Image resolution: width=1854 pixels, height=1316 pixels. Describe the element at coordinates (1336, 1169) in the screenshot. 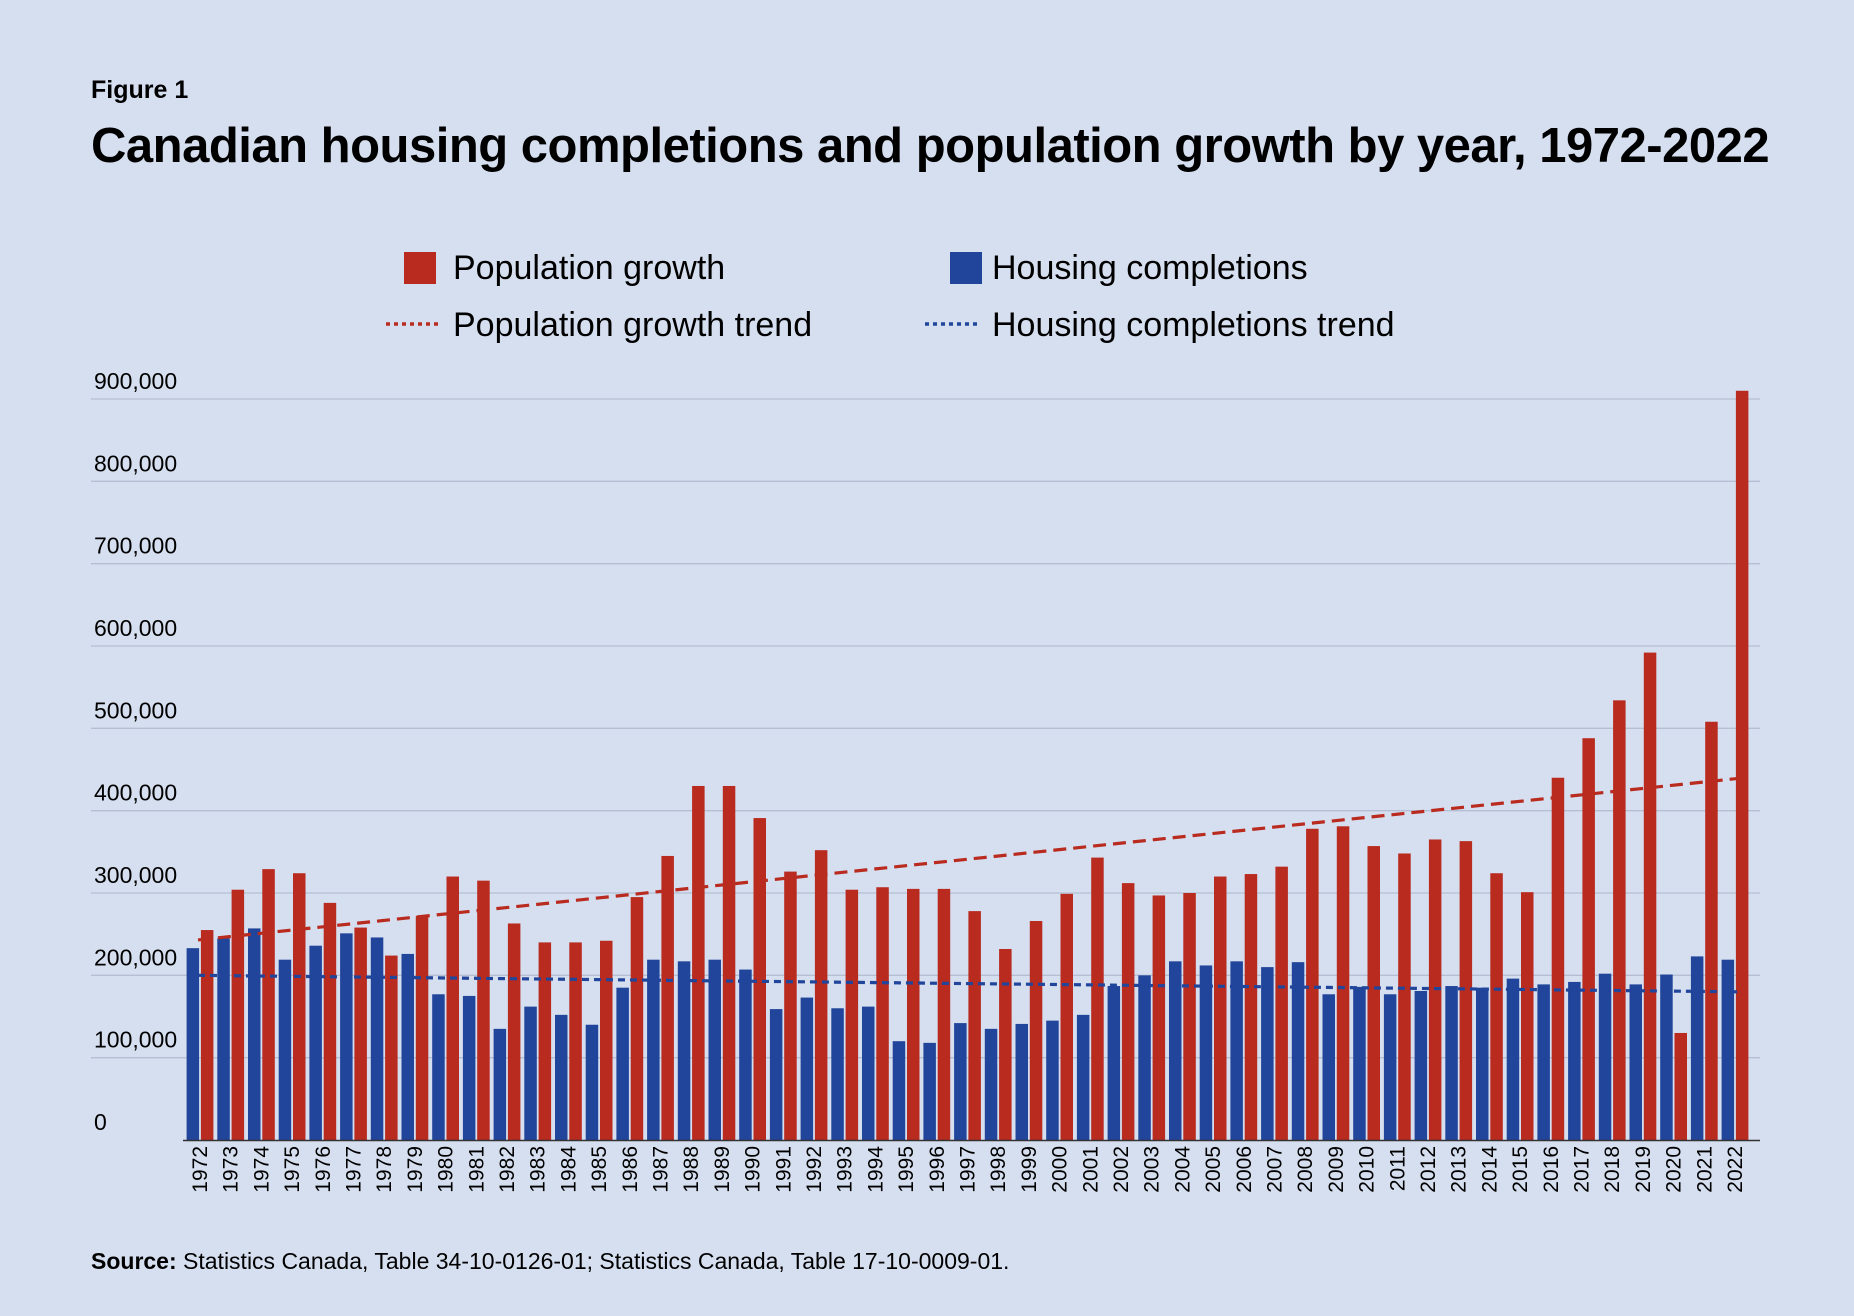

I see `x-tick-label: 2009` at that location.